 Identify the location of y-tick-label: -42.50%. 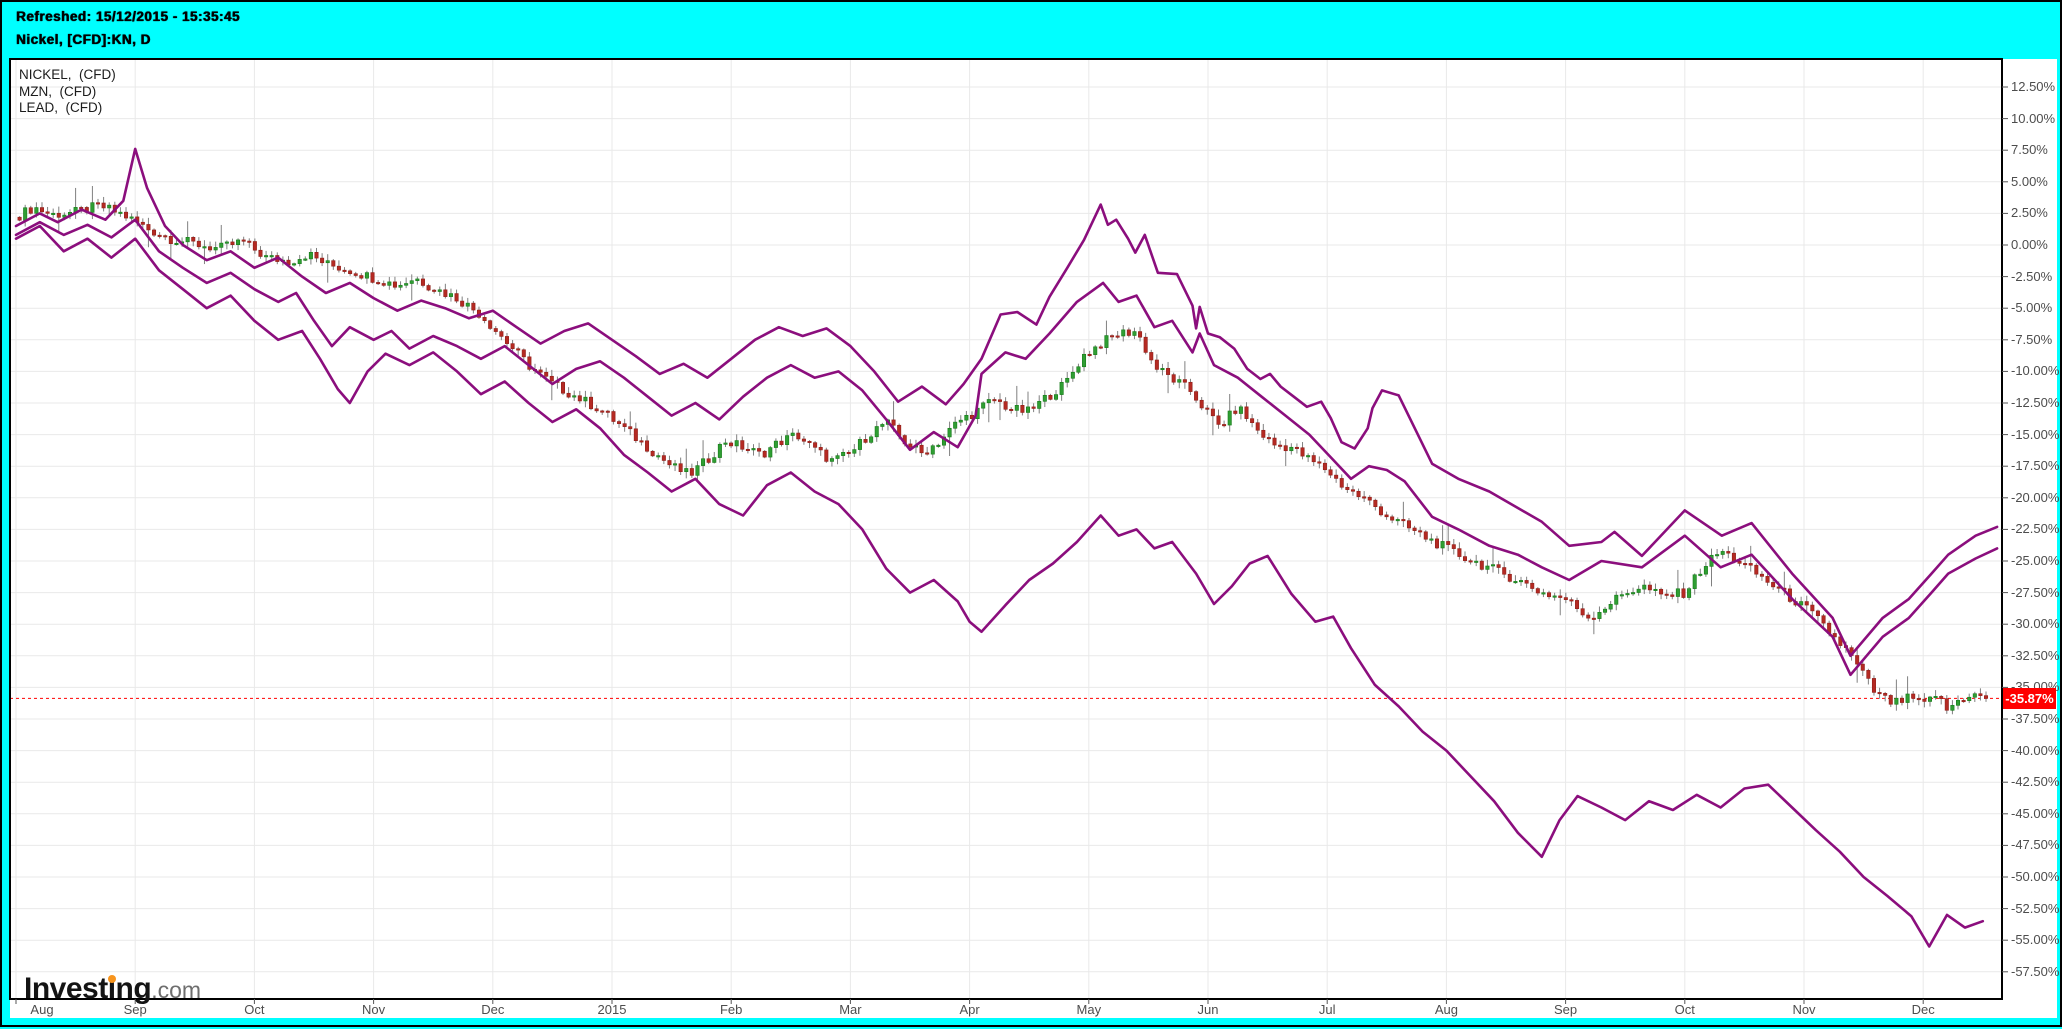
(2035, 782).